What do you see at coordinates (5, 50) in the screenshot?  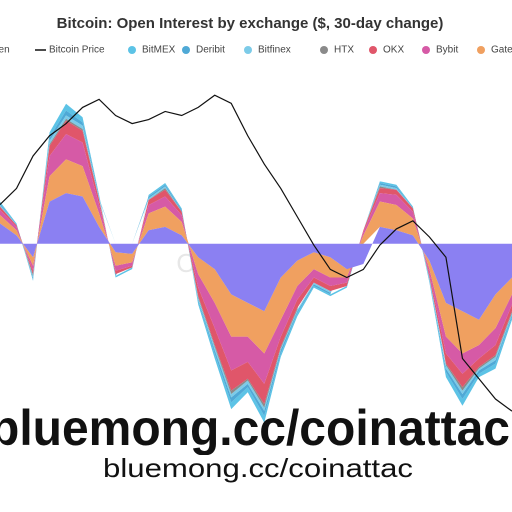 I see `legend-label: aken` at bounding box center [5, 50].